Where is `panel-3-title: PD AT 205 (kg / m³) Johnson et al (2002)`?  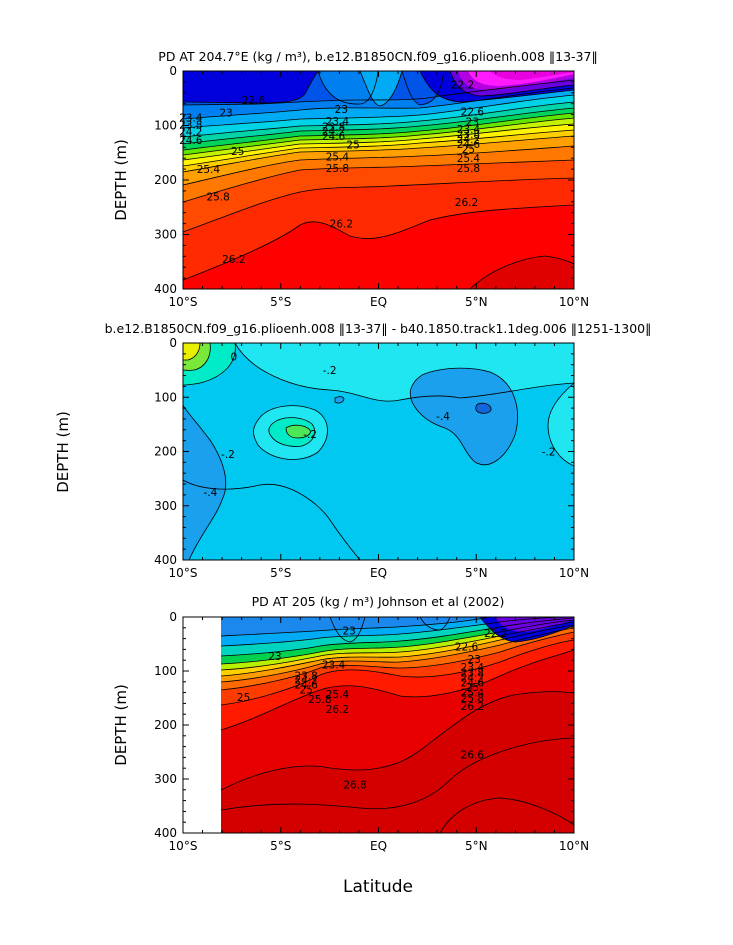 panel-3-title: PD AT 205 (kg / m³) Johnson et al (2002) is located at coordinates (378, 601).